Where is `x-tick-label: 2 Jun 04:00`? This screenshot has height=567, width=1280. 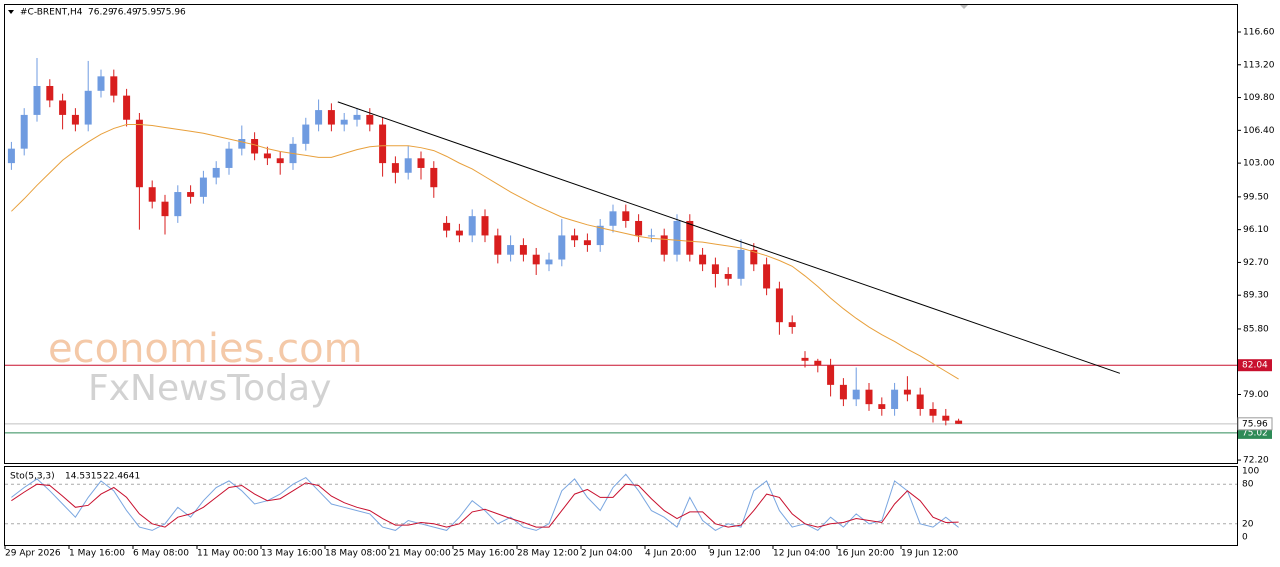
x-tick-label: 2 Jun 04:00 is located at coordinates (607, 554).